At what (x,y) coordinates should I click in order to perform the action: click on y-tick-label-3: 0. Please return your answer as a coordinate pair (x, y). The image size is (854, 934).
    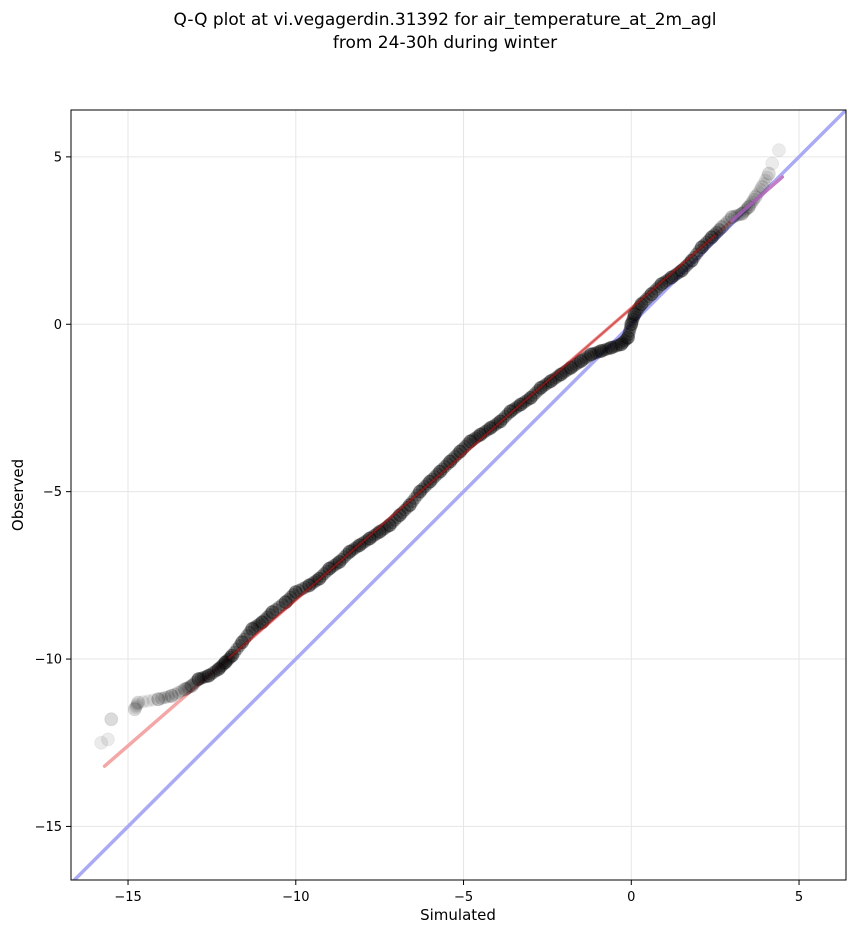
    Looking at the image, I should click on (58, 325).